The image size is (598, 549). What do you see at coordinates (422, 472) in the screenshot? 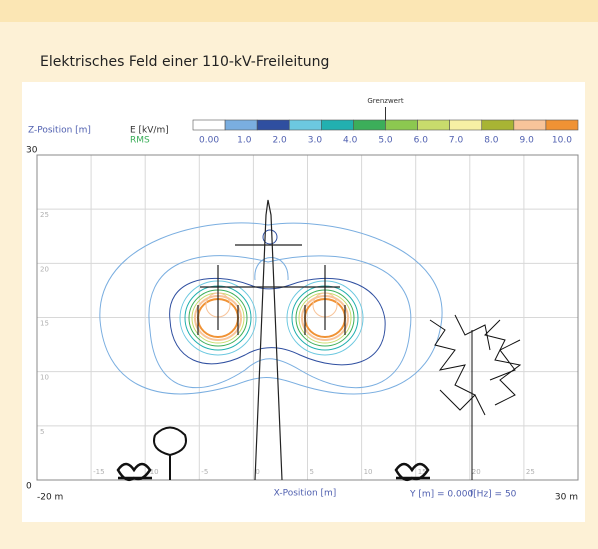
I see `x-tick-label: 15` at bounding box center [422, 472].